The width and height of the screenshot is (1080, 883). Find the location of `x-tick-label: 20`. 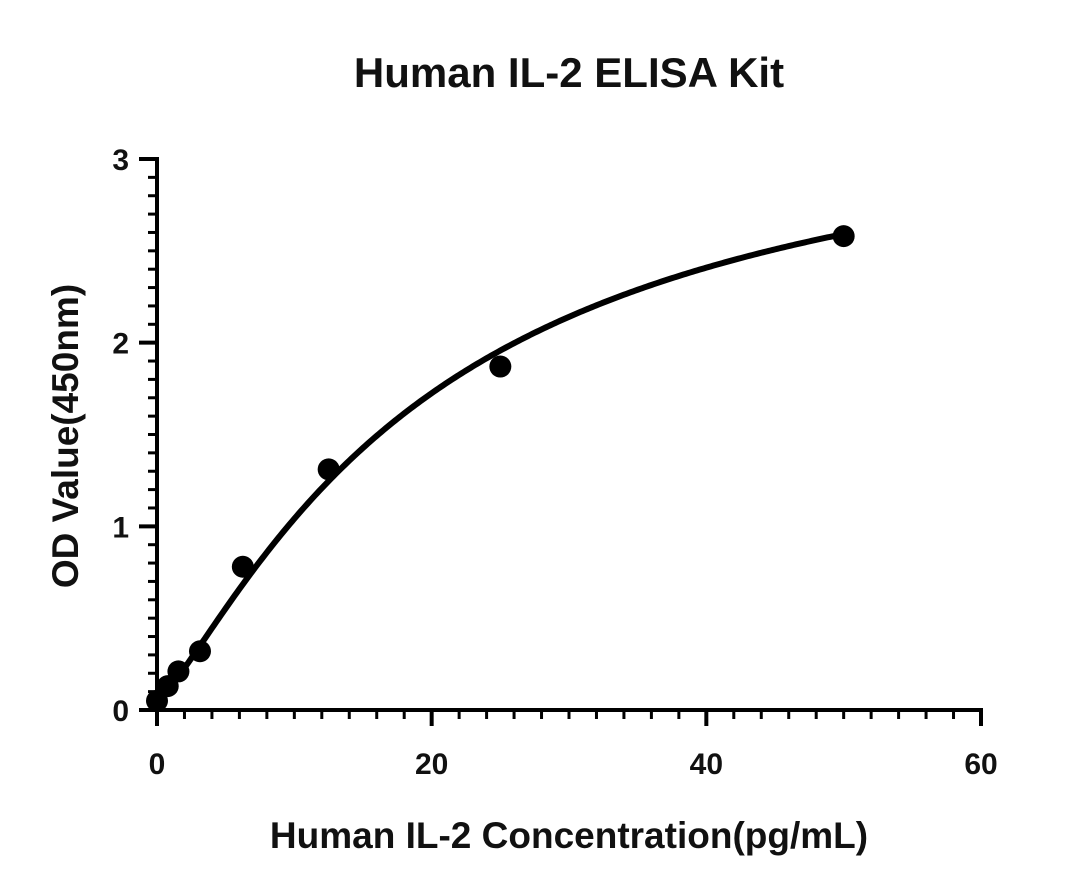

x-tick-label: 20 is located at coordinates (431, 764).